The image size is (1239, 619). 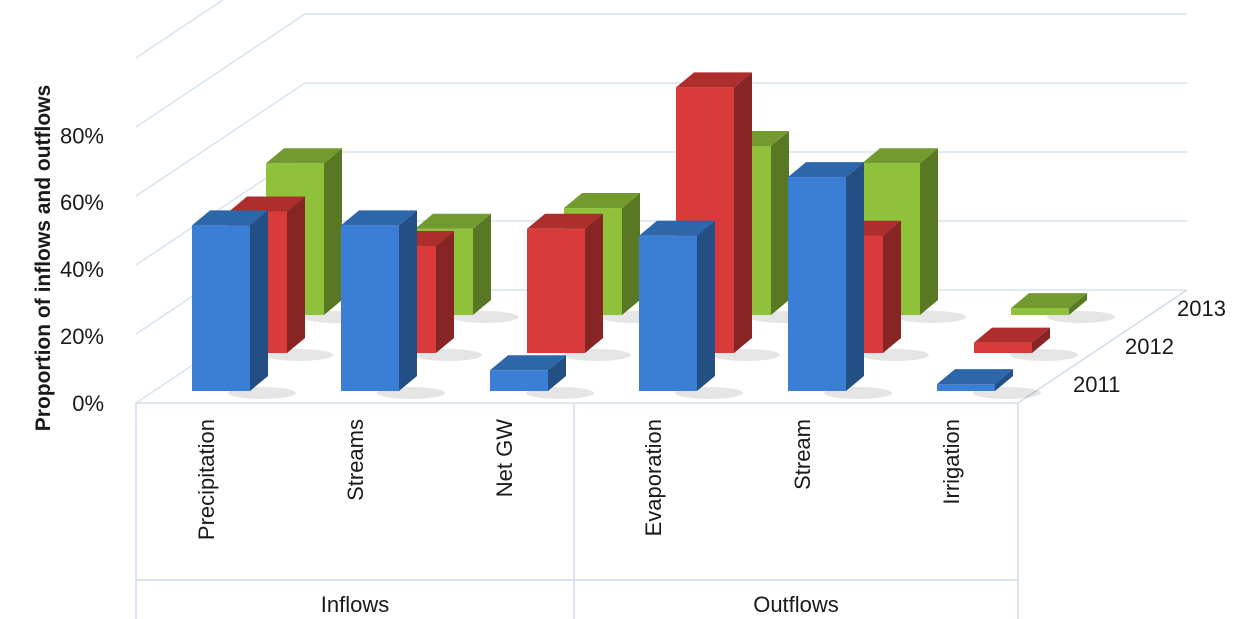 I want to click on group-label: Inflows, so click(x=355, y=604).